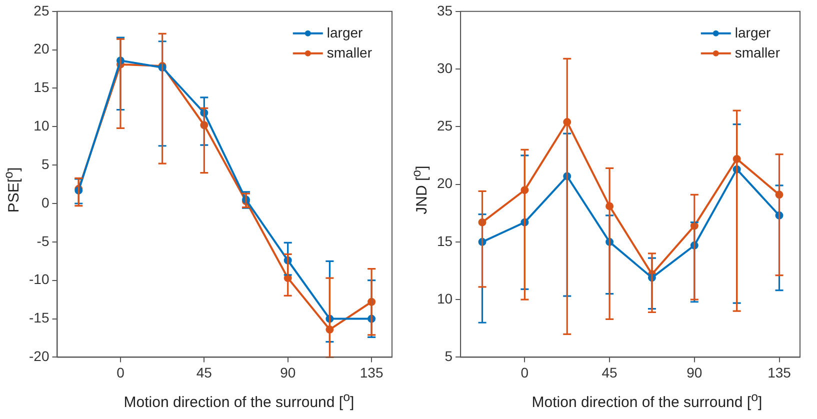 Image resolution: width=817 pixels, height=419 pixels. What do you see at coordinates (444, 68) in the screenshot?
I see `y-tick-label: 30` at bounding box center [444, 68].